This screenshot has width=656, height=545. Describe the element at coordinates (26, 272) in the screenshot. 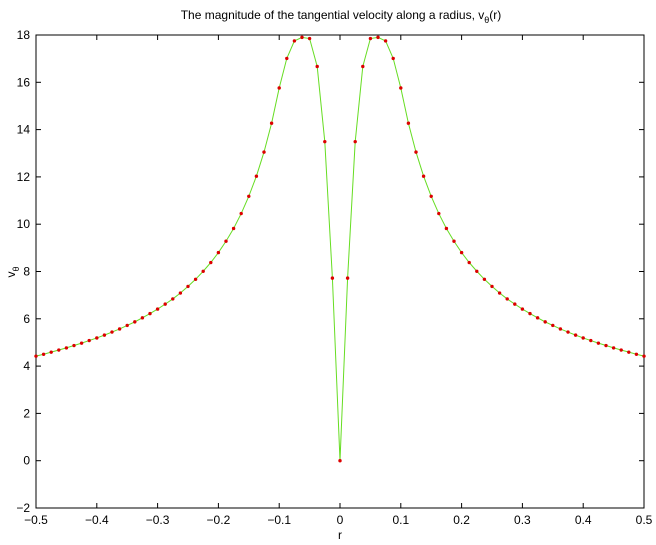

I see `y-tick-label: 8` at that location.